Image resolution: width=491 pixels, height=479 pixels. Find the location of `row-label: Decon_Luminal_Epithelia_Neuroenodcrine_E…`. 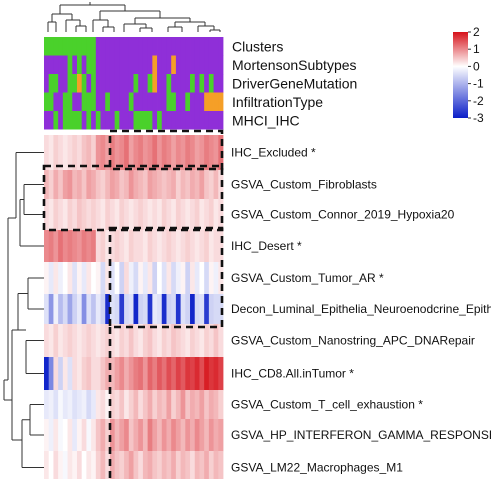

row-label: Decon_Luminal_Epithelia_Neuroenodcrine_E… is located at coordinates (361, 309).